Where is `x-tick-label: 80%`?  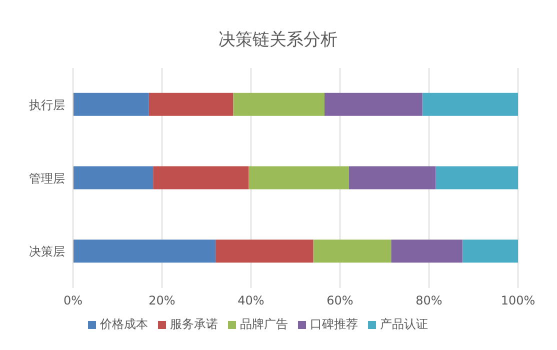 x-tick-label: 80% is located at coordinates (429, 301).